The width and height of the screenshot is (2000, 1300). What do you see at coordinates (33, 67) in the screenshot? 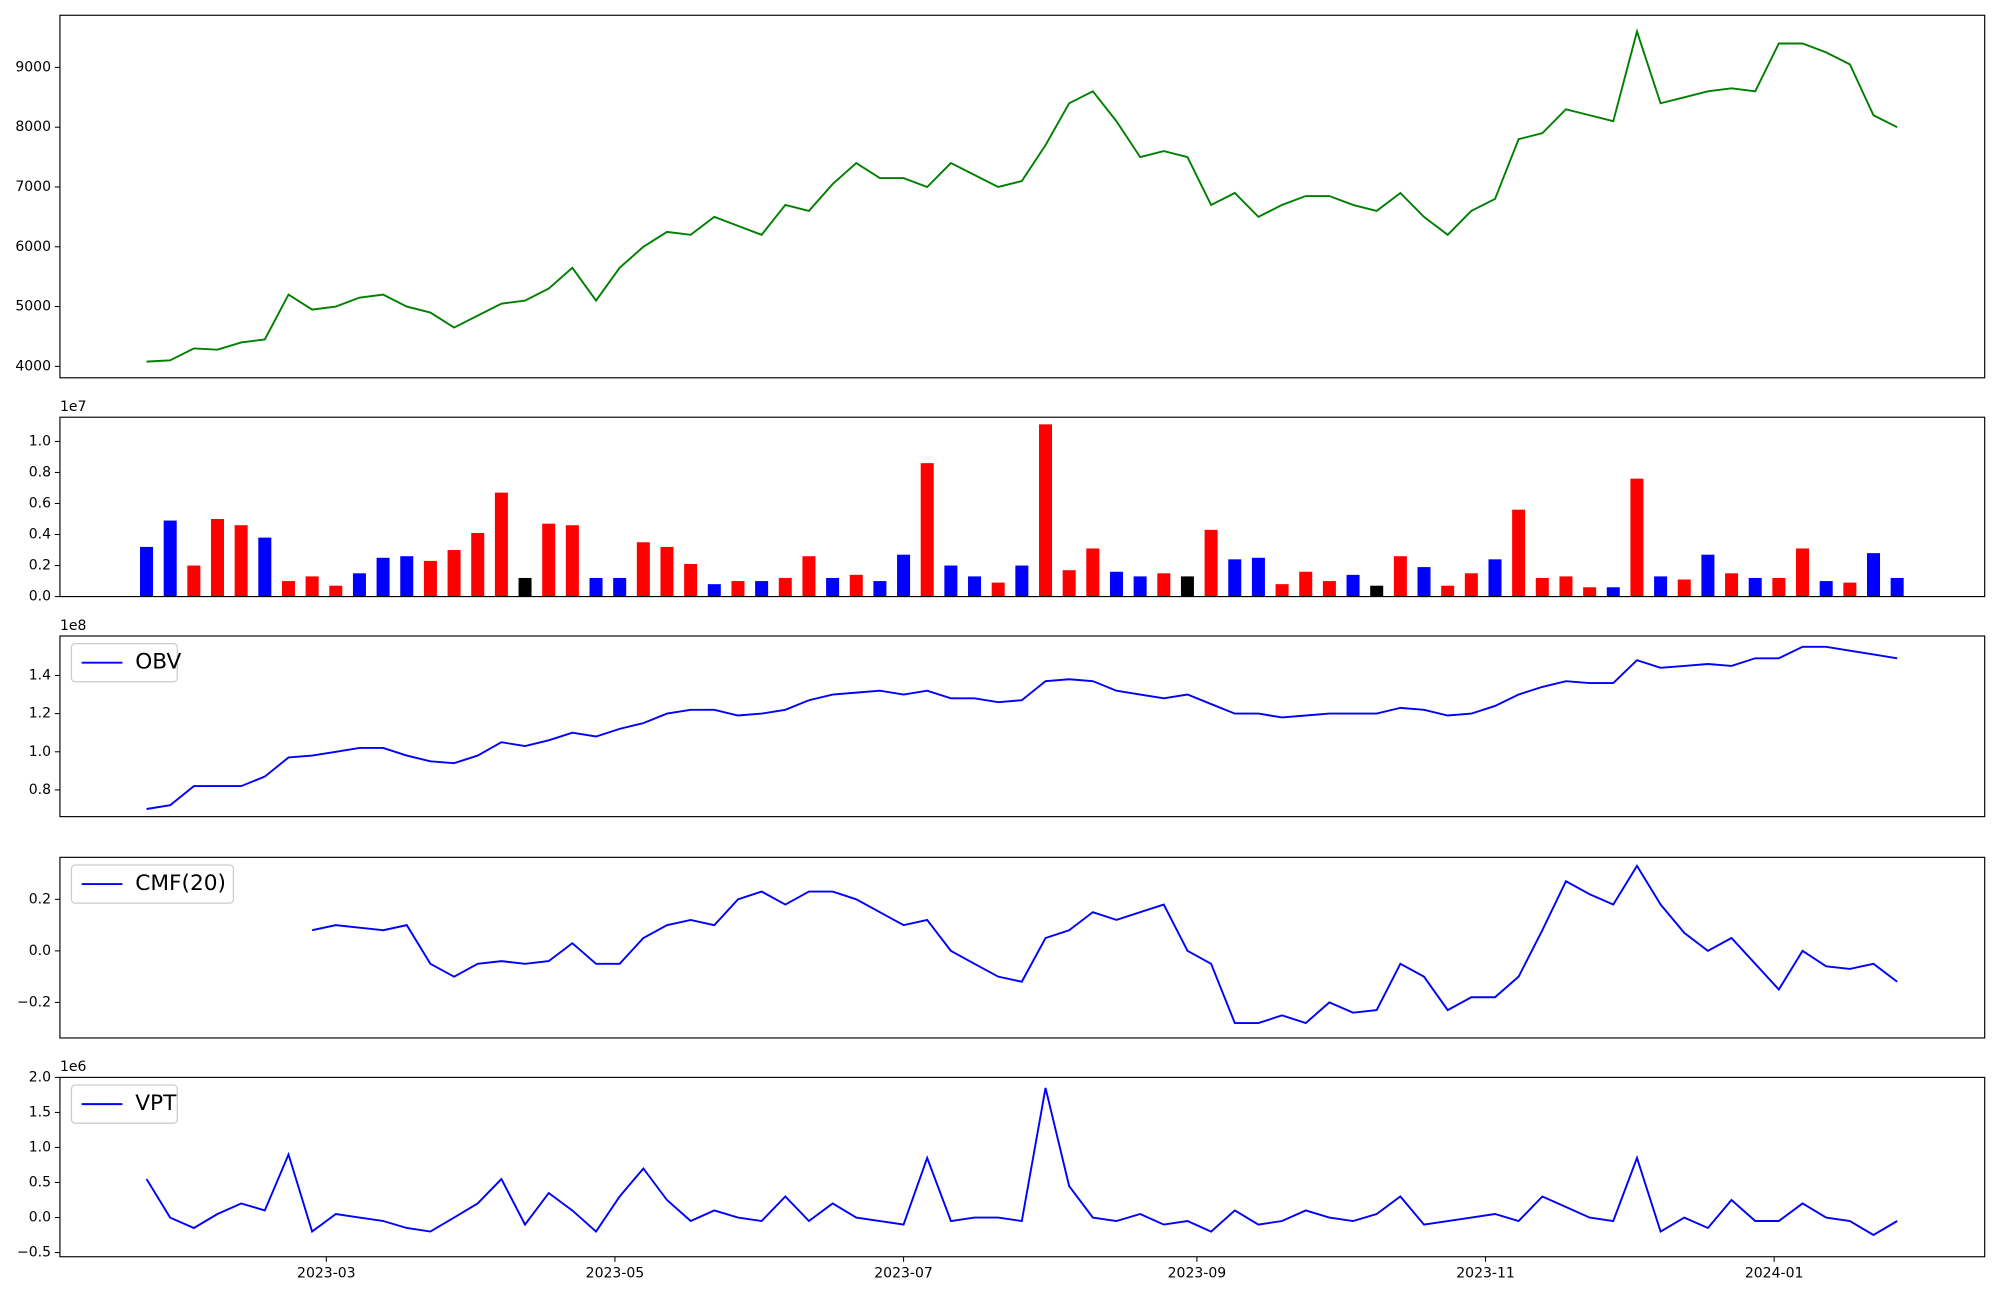
I see `y-tick-label: 9000` at bounding box center [33, 67].